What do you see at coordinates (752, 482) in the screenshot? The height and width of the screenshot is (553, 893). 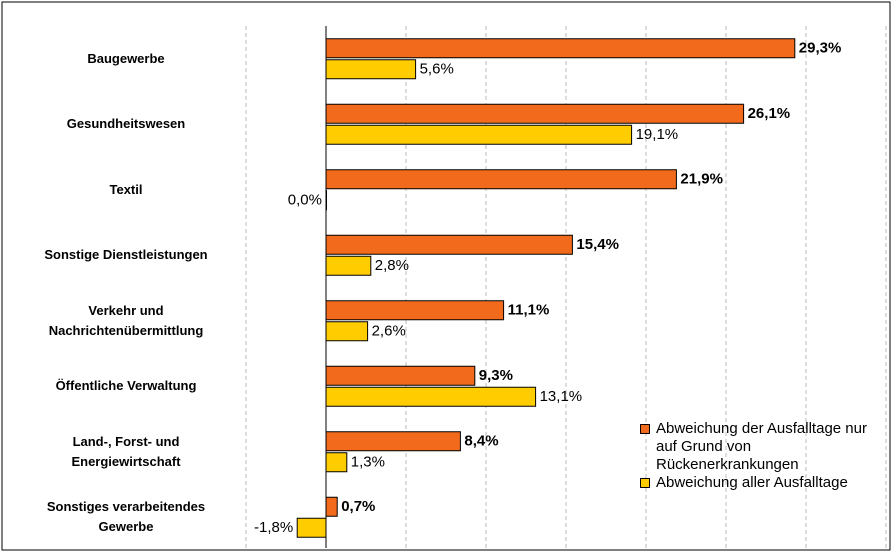 I see `legend-label: Abweichung aller Ausfalltage` at bounding box center [752, 482].